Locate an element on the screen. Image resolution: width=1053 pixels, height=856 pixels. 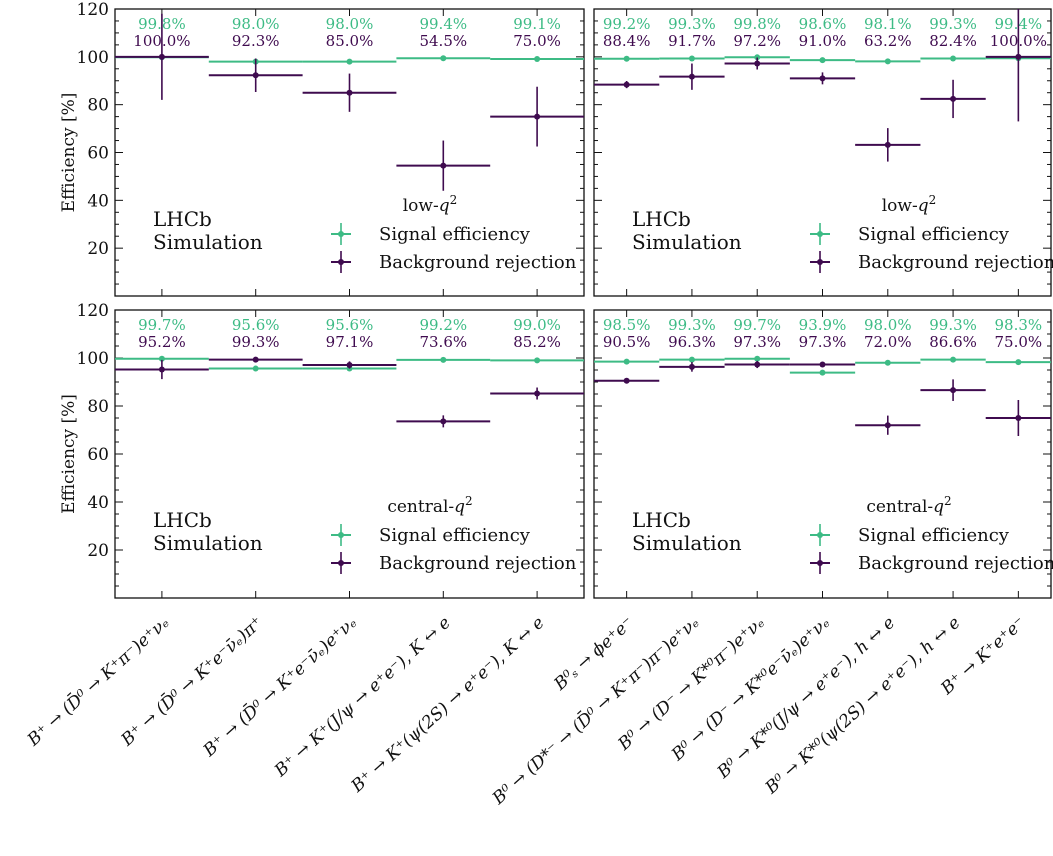
data-label: 63.2% is located at coordinates (888, 41).